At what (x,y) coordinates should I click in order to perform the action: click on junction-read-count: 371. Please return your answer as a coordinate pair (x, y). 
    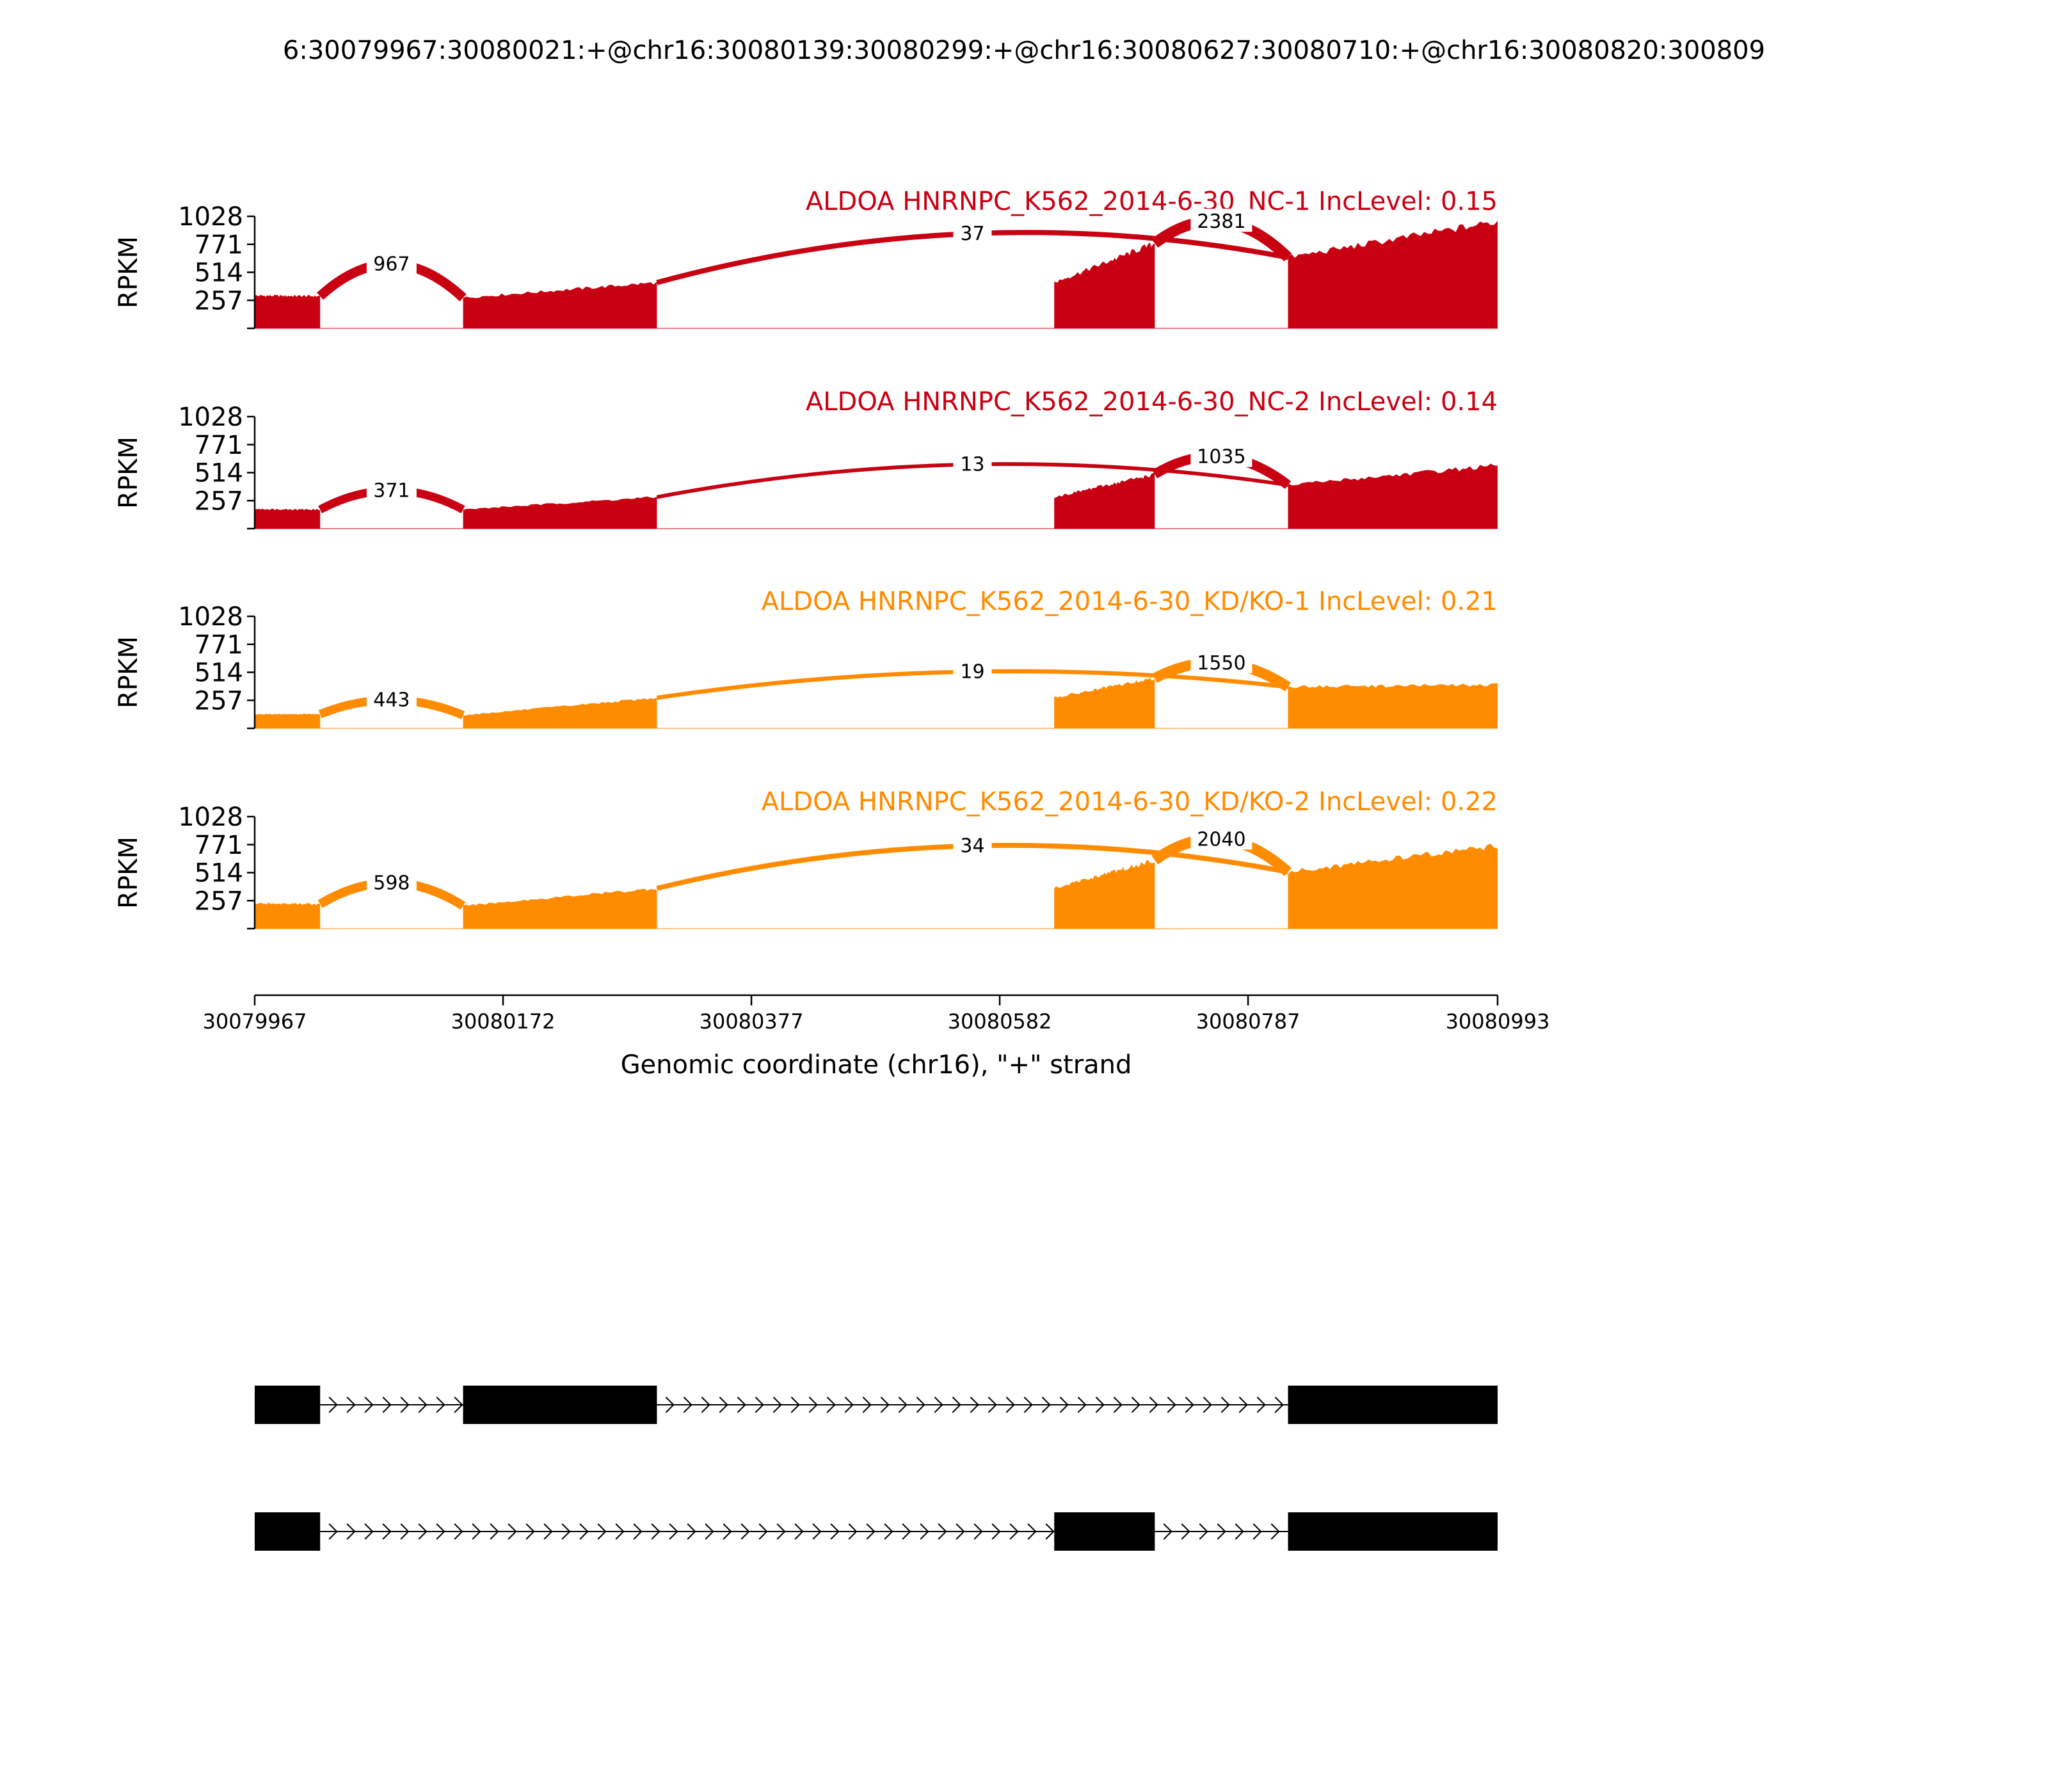
    Looking at the image, I should click on (391, 490).